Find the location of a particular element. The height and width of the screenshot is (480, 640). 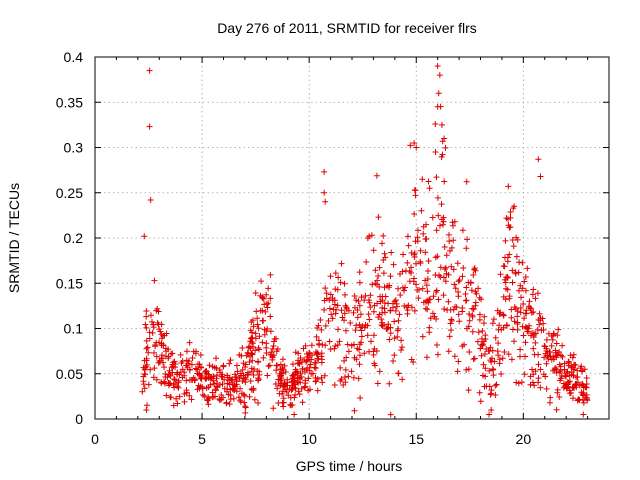

x-tick-label: 15 is located at coordinates (416, 439).